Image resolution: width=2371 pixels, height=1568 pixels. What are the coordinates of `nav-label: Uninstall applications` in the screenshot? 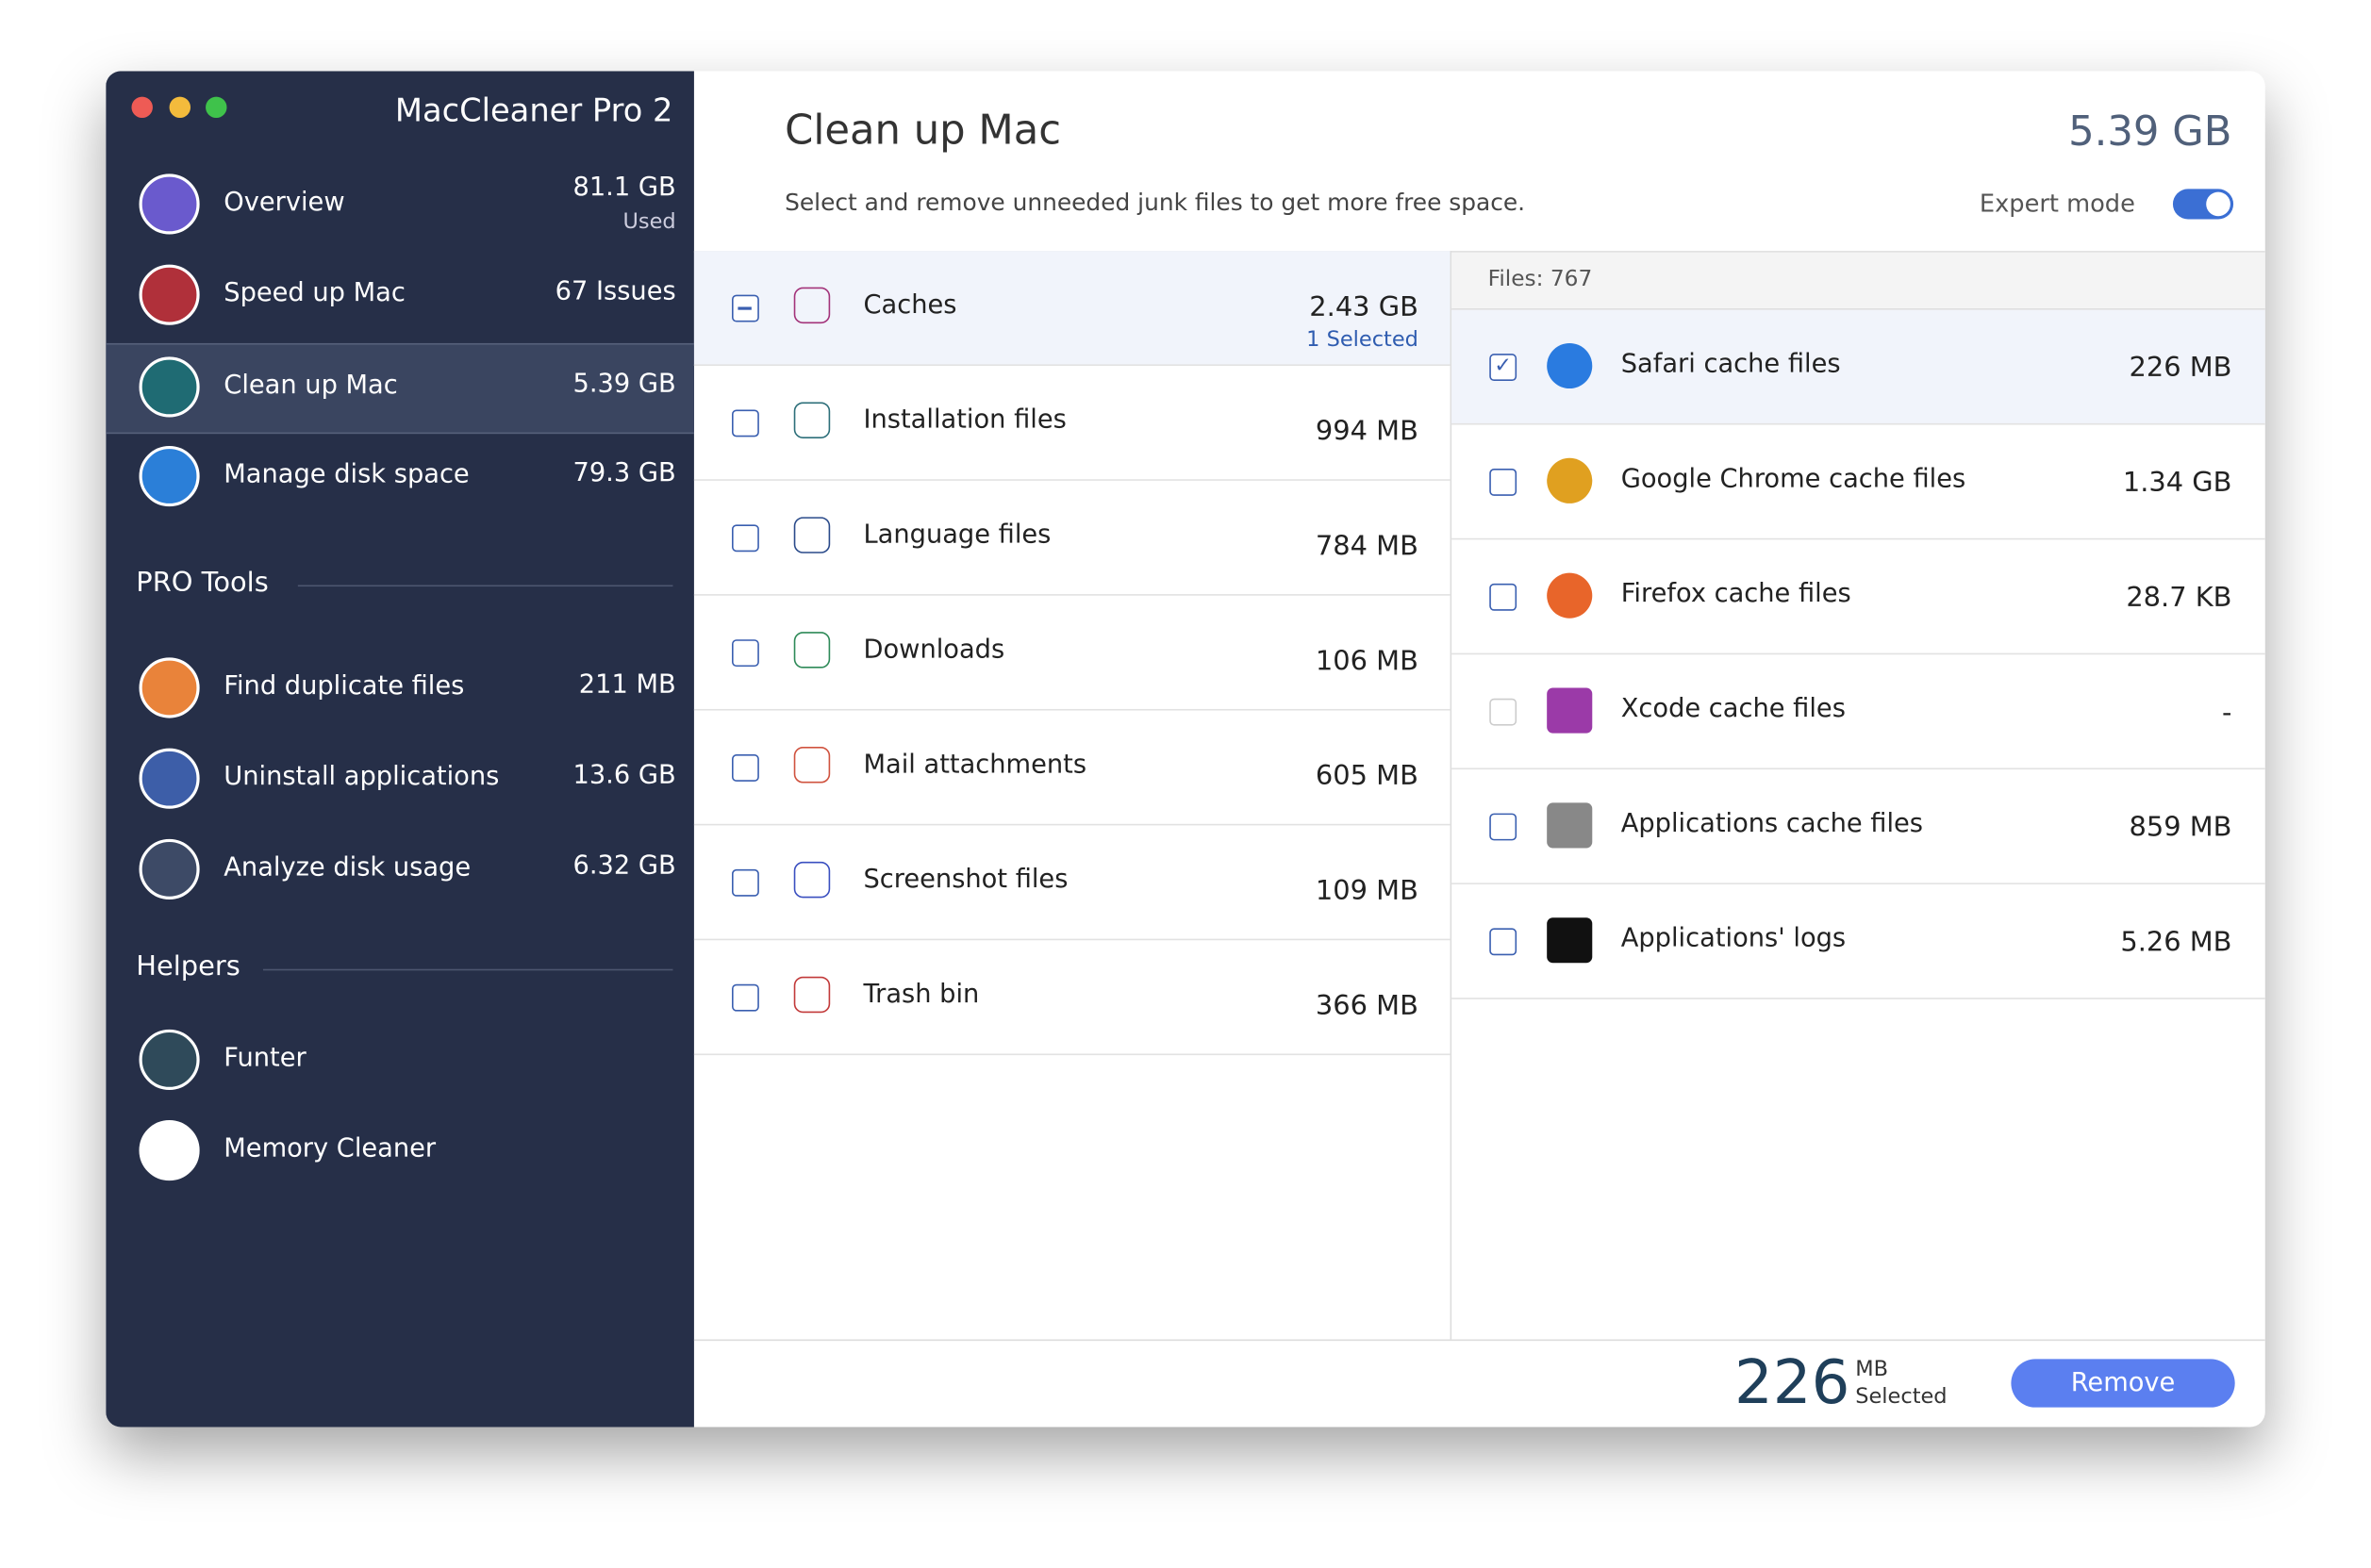 It's located at (362, 777).